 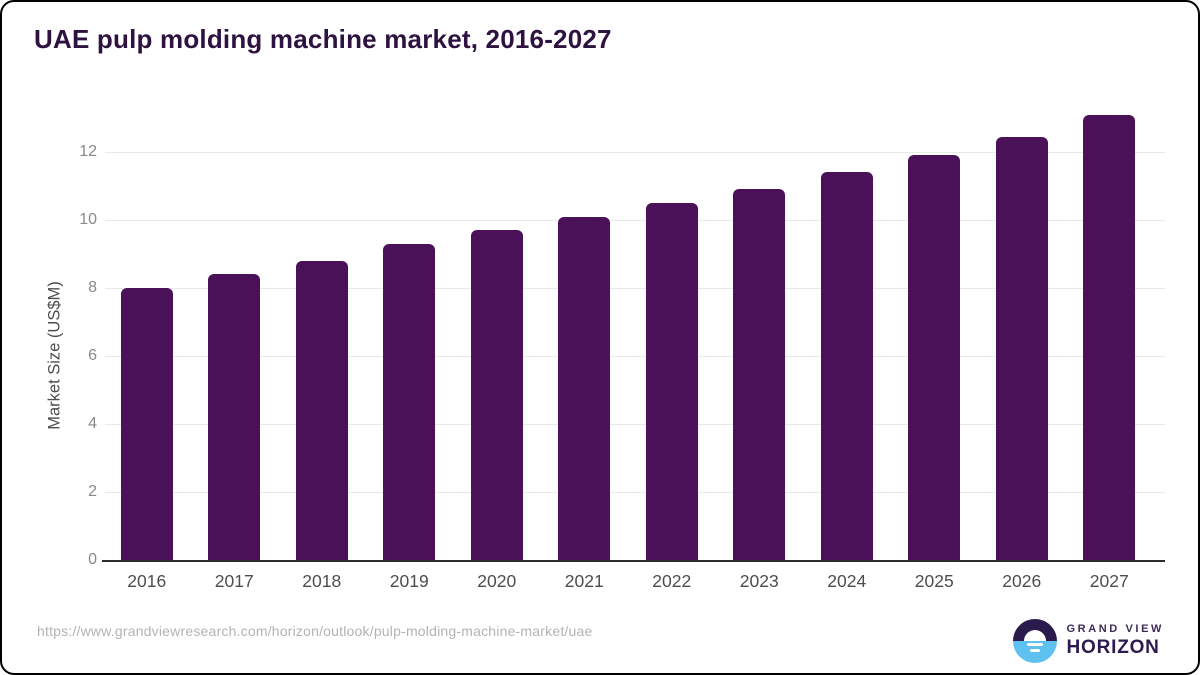 I want to click on y-tick-label: 6, so click(x=92, y=355).